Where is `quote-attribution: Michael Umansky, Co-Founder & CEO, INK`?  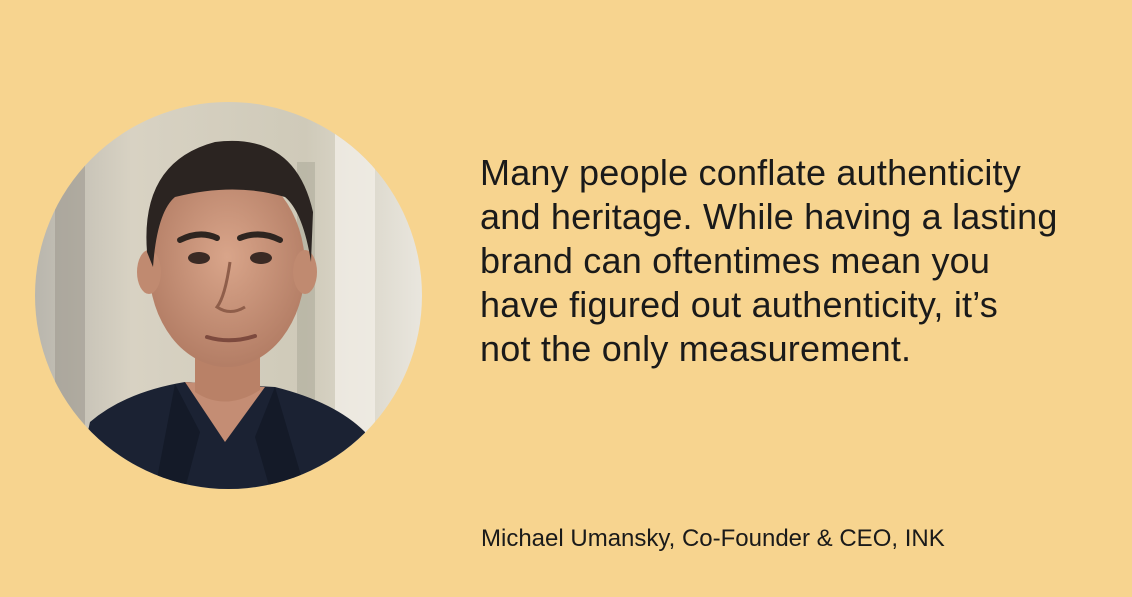
quote-attribution: Michael Umansky, Co-Founder & CEO, INK is located at coordinates (713, 538).